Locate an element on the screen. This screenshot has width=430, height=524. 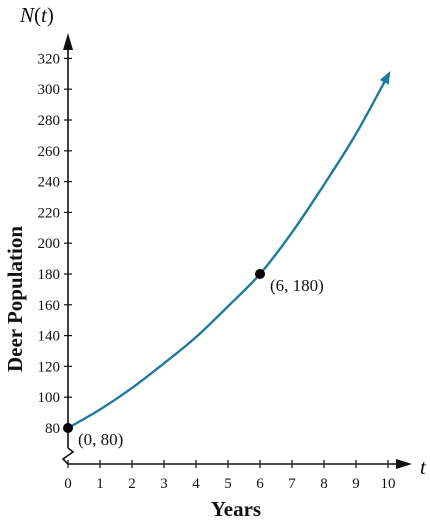
x-tick-label: 10 is located at coordinates (388, 484).